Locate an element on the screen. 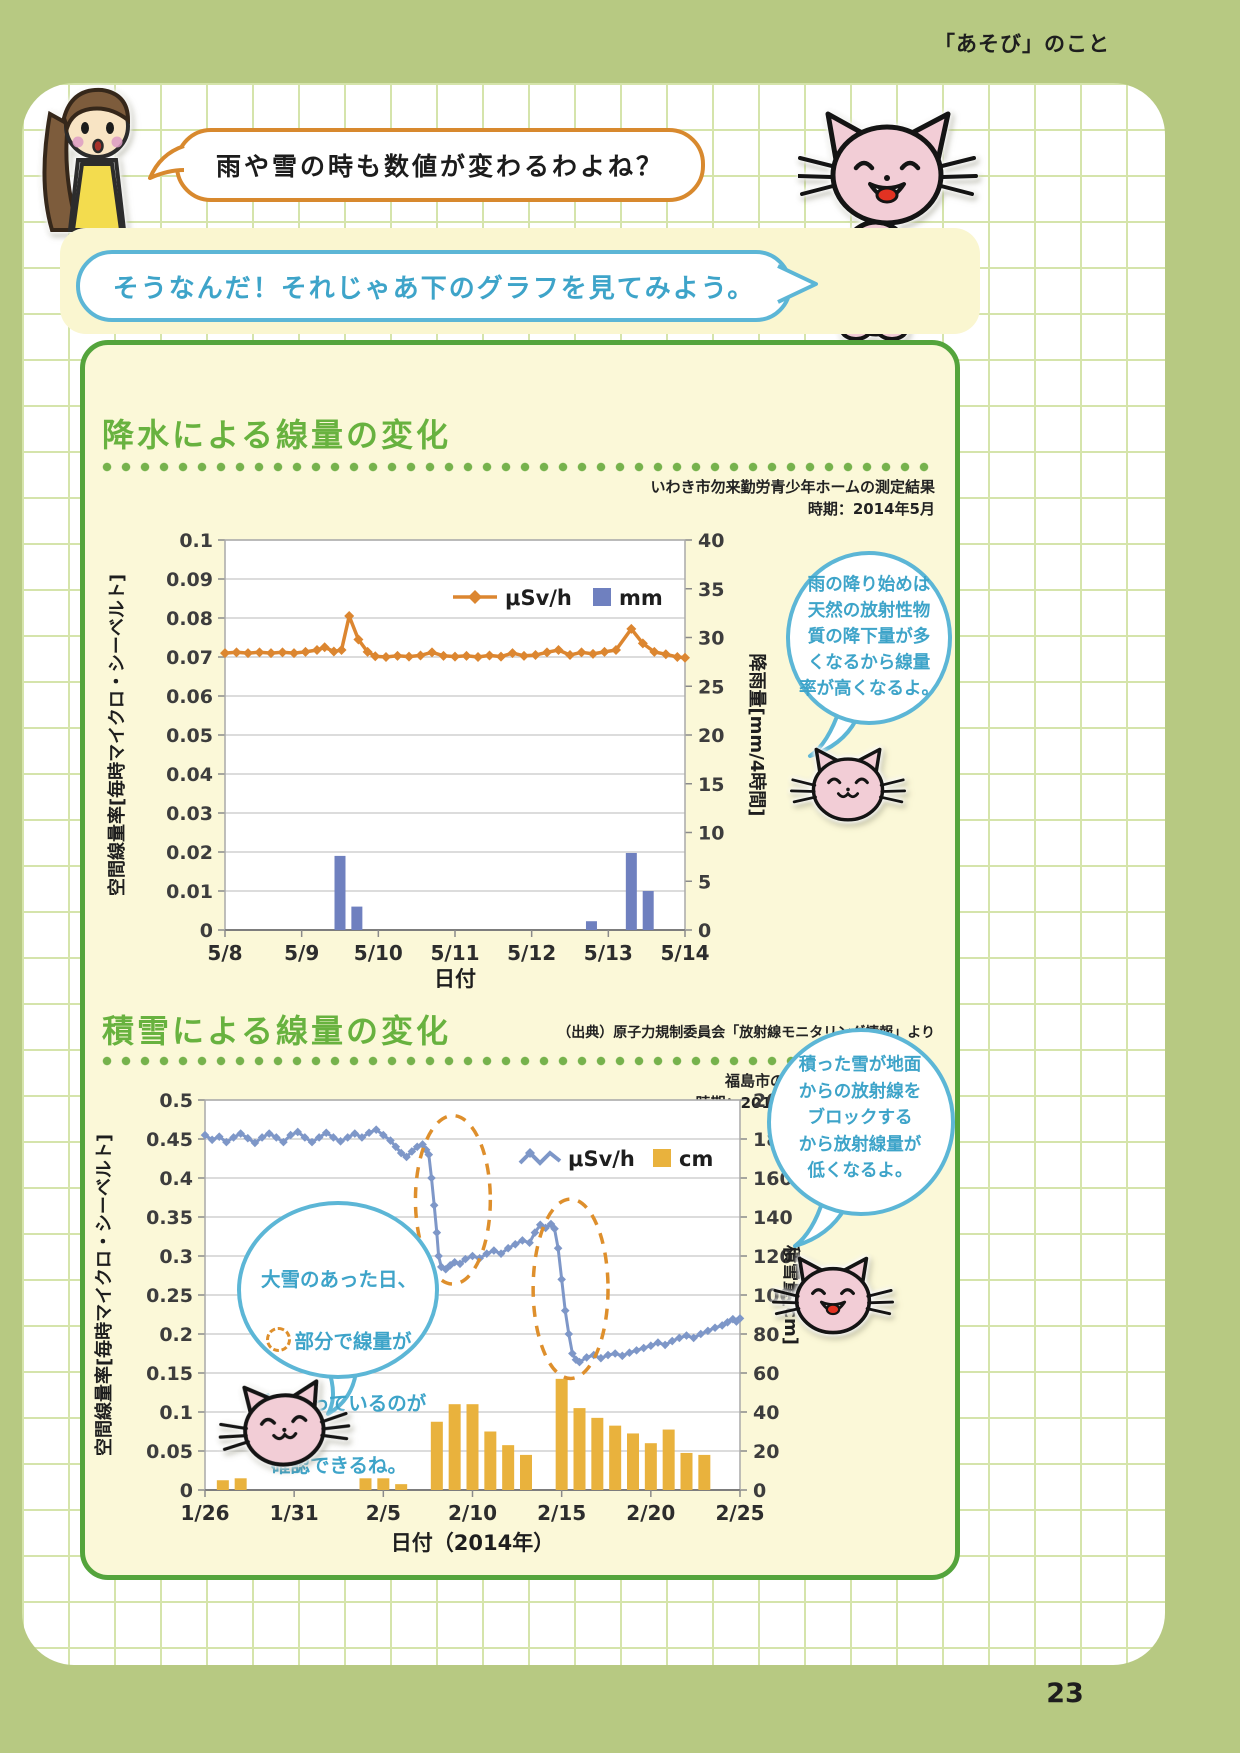 The height and width of the screenshot is (1753, 1240). svg-text: 0.15 is located at coordinates (169, 1374).